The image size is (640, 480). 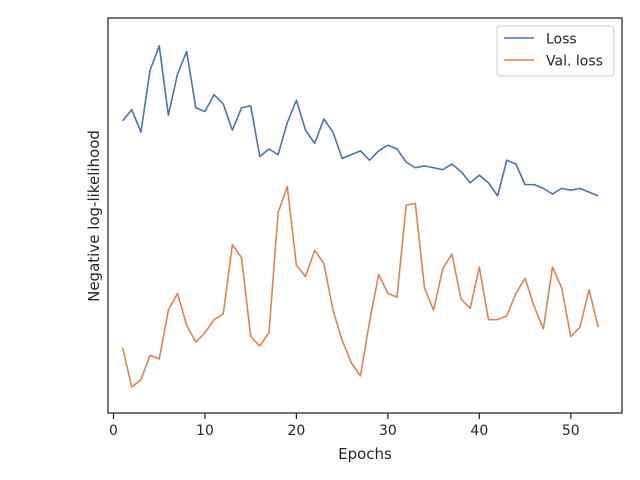 What do you see at coordinates (296, 431) in the screenshot?
I see `x-tick-label: 20` at bounding box center [296, 431].